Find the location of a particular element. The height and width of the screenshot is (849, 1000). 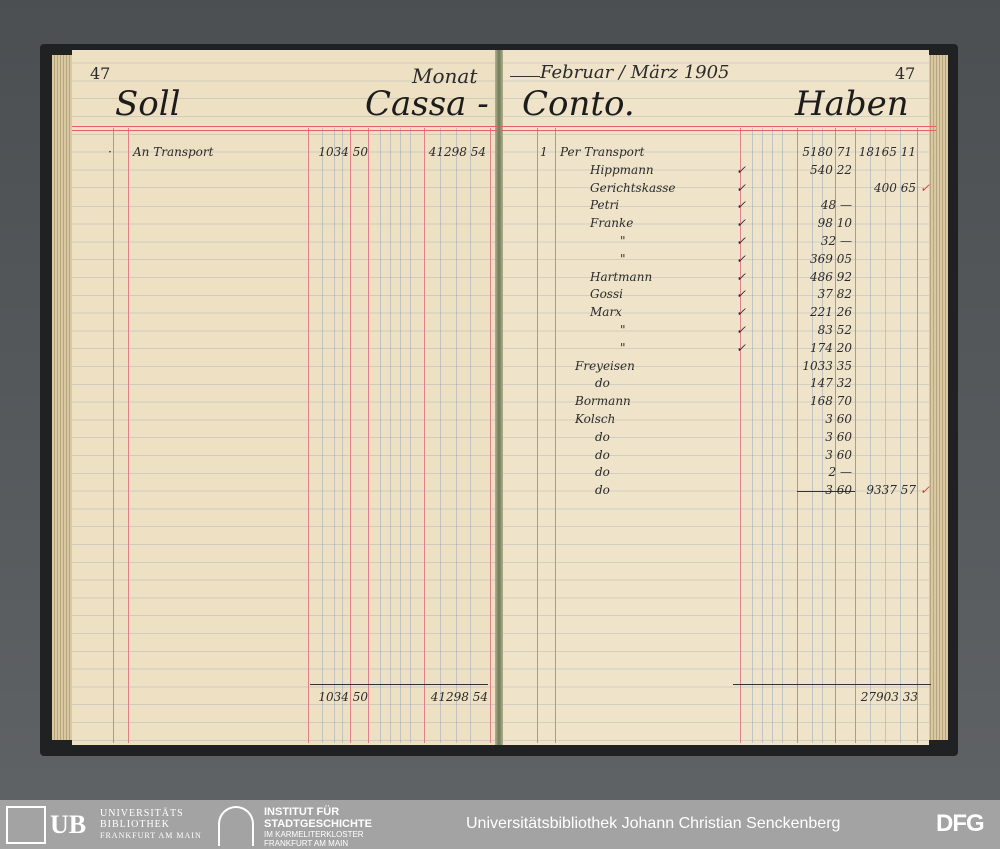

entry-amount: 37 82 is located at coordinates (834, 294).